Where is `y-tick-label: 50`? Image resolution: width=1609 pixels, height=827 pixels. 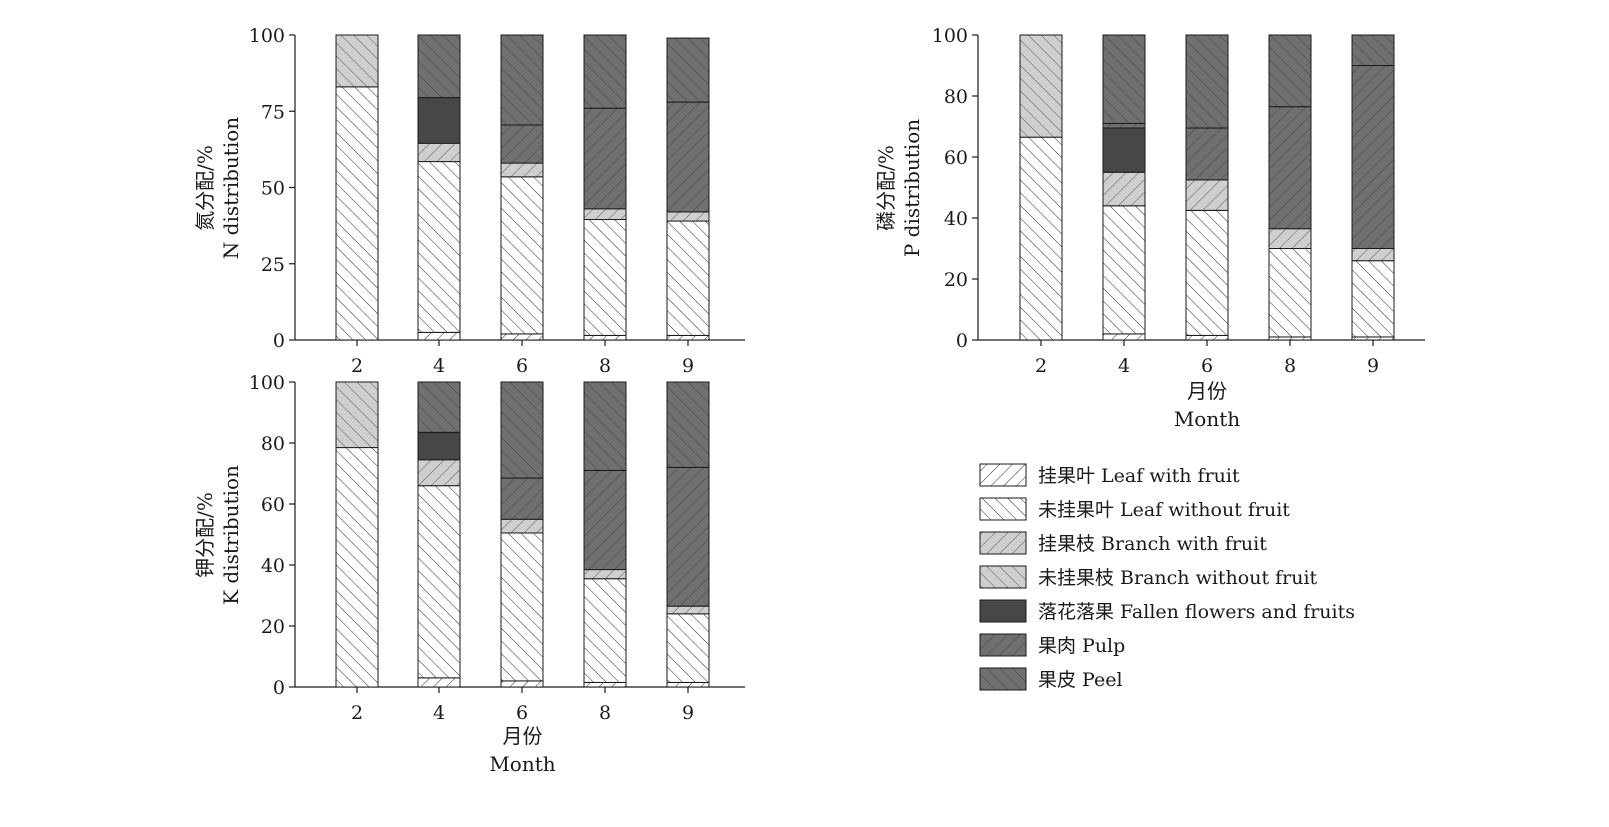
y-tick-label: 50 is located at coordinates (273, 189).